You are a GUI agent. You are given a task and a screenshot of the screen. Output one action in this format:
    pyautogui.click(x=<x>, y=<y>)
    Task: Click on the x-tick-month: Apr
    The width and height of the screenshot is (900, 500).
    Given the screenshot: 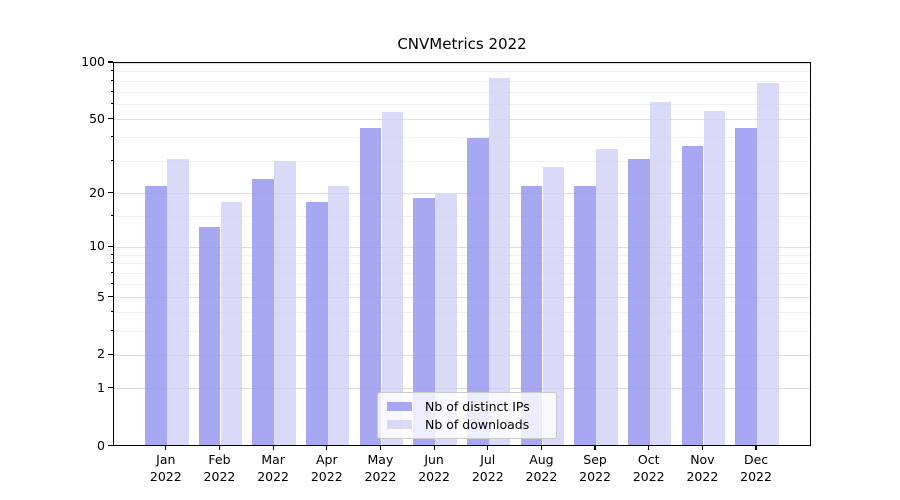 What is the action you would take?
    pyautogui.click(x=326, y=459)
    